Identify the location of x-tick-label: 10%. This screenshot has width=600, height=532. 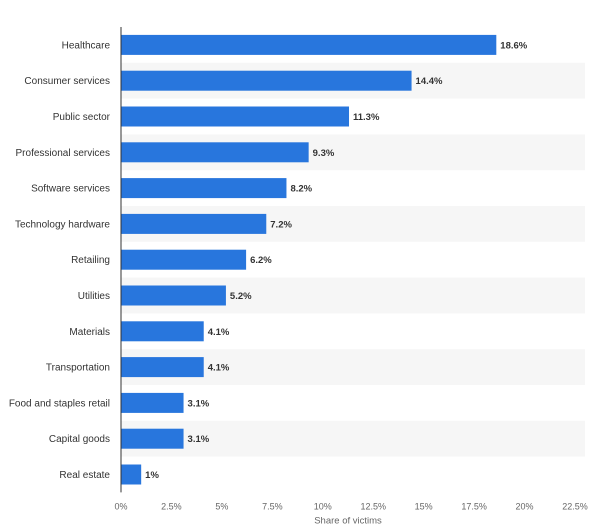
(323, 506).